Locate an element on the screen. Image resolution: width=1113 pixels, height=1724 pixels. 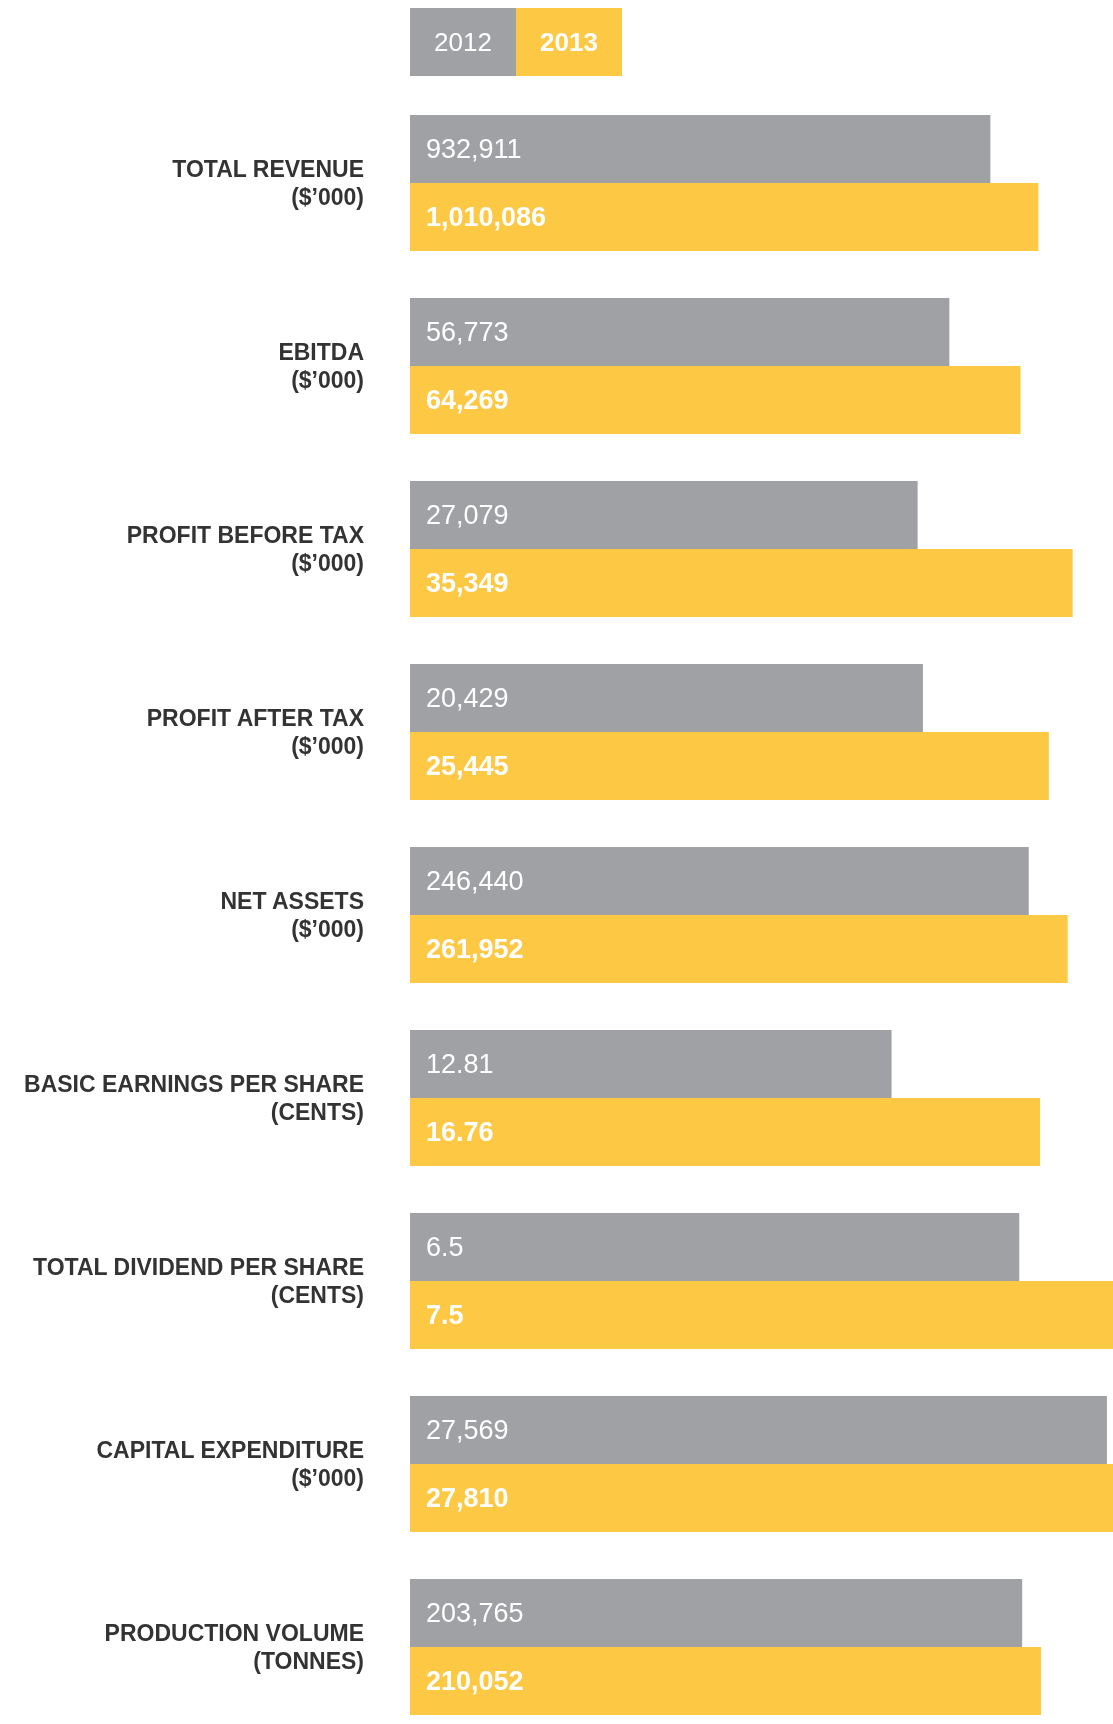
data-label: 261,952 is located at coordinates (475, 949).